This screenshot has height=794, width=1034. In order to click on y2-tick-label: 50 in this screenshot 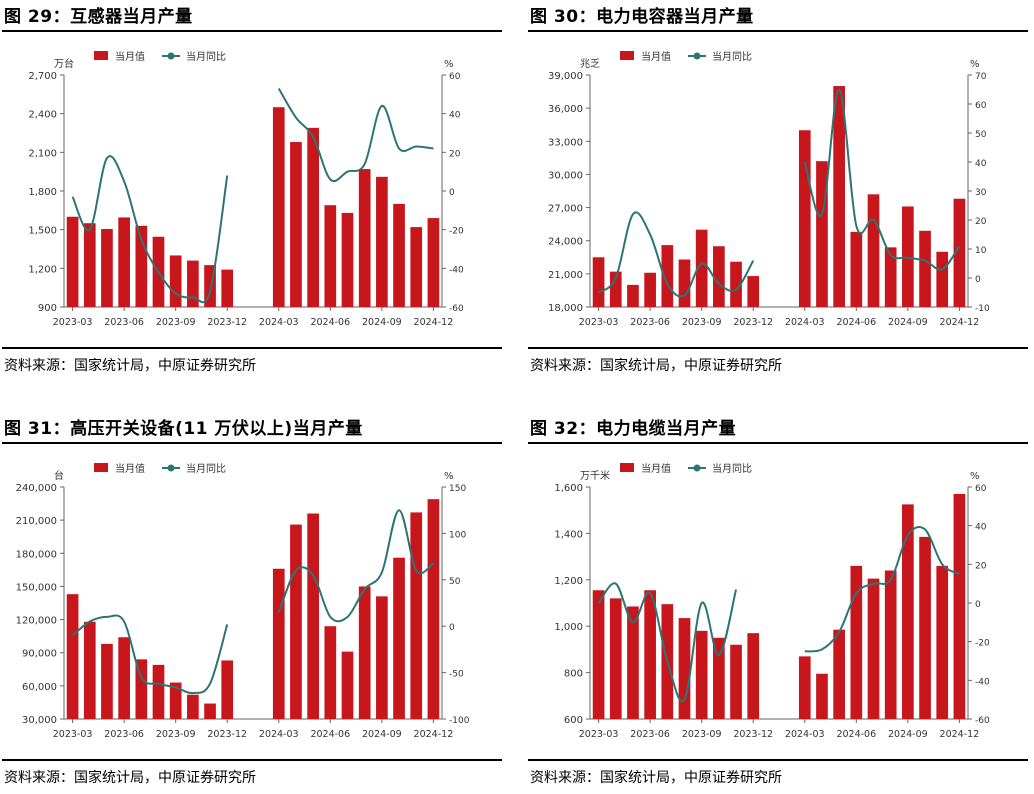, I will do `click(455, 582)`.